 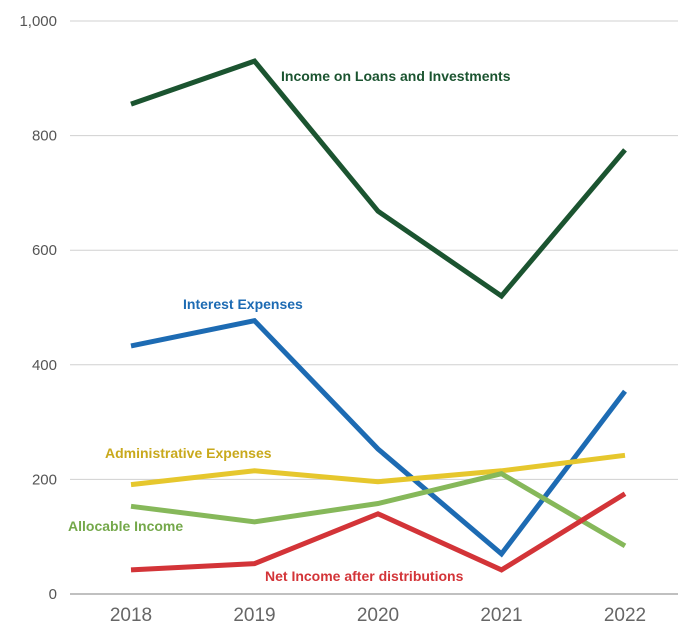 What do you see at coordinates (44, 479) in the screenshot?
I see `y-tick-label: 200` at bounding box center [44, 479].